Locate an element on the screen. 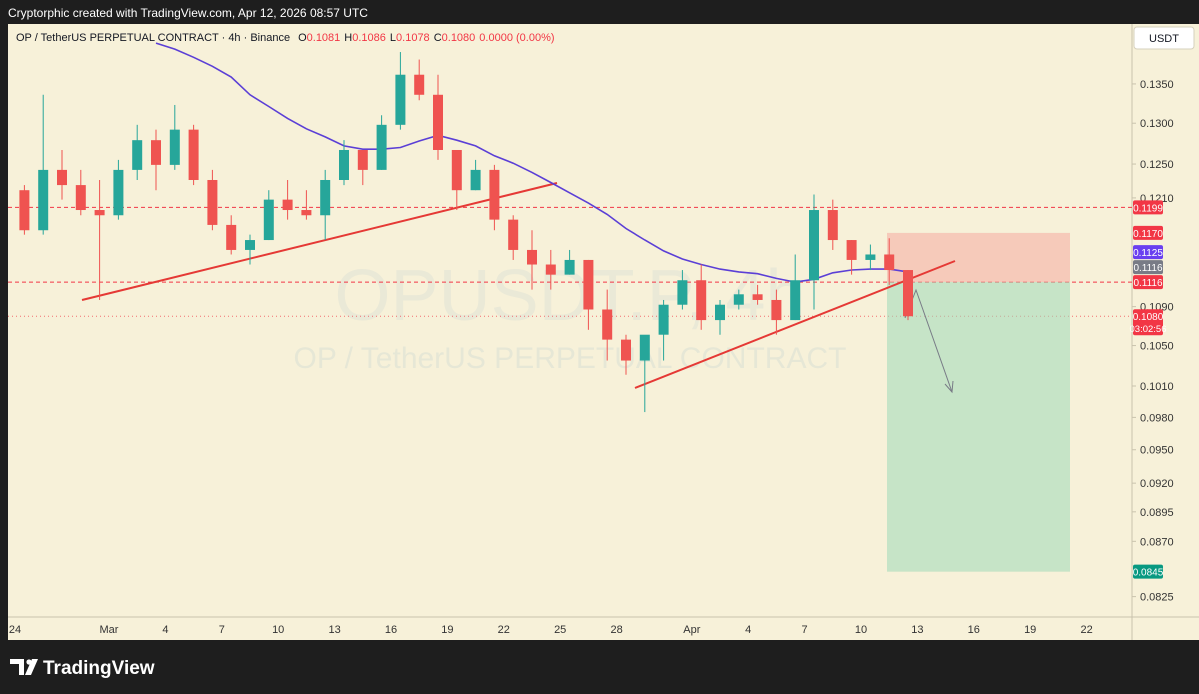  currency-button is located at coordinates (1164, 38).